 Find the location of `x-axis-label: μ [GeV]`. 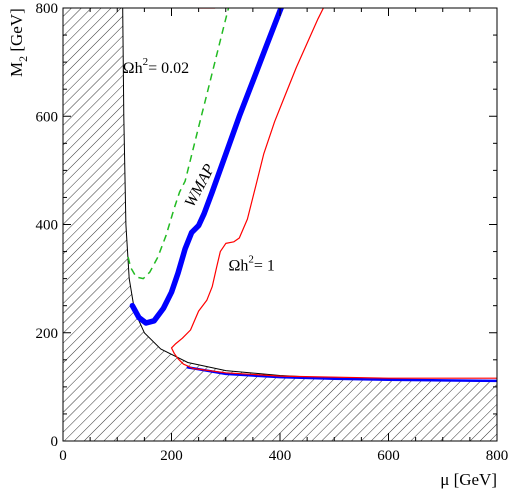

x-axis-label: μ [GeV] is located at coordinates (468, 479).